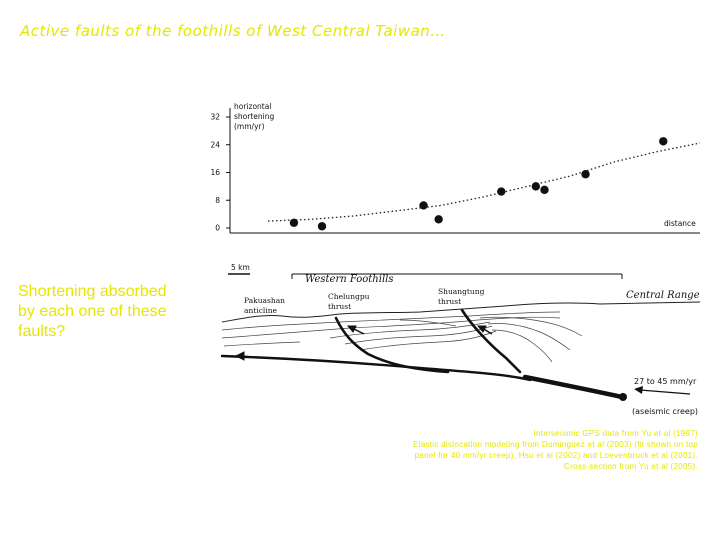 This screenshot has height=540, width=720. I want to click on basal-decollement-deep, so click(573, 387).